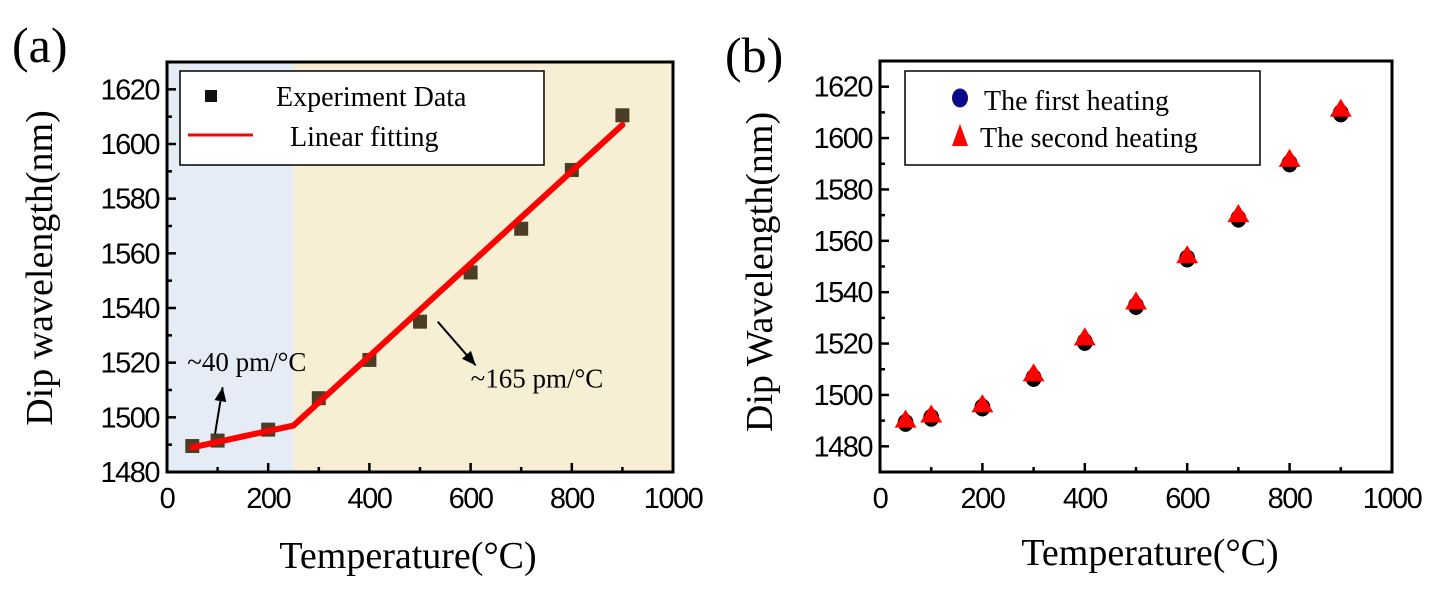 This screenshot has width=1440, height=596. Describe the element at coordinates (395, 370) in the screenshot. I see `annotations-a: ~40 pm/°C ~165 pm/°C` at that location.